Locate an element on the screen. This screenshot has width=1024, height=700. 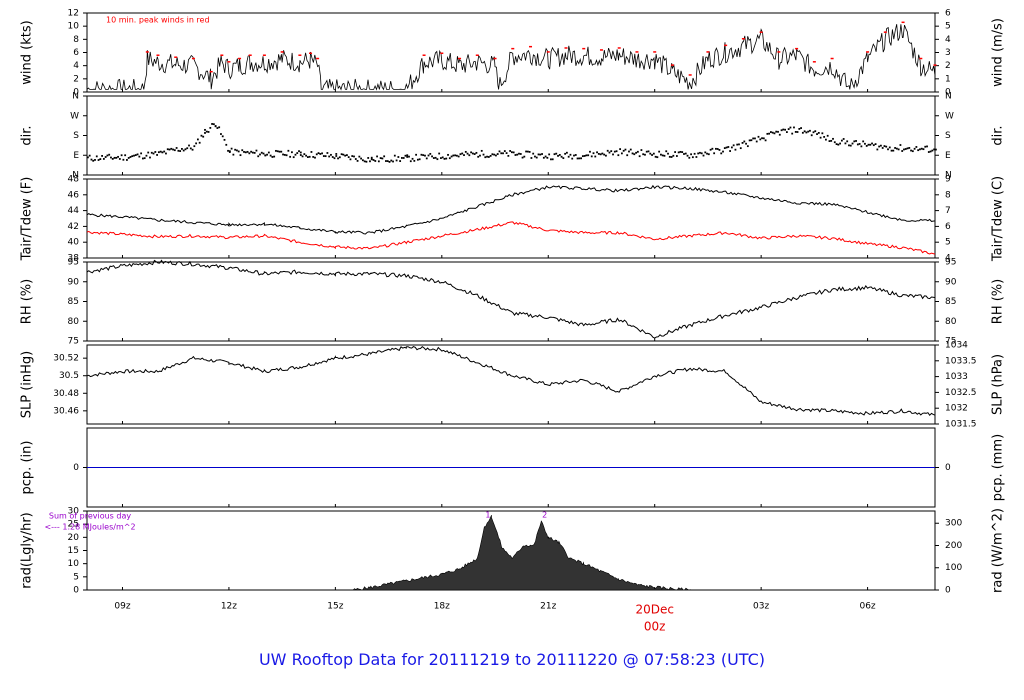
wind-ytick-label-left: 0 is located at coordinates (76, 93).